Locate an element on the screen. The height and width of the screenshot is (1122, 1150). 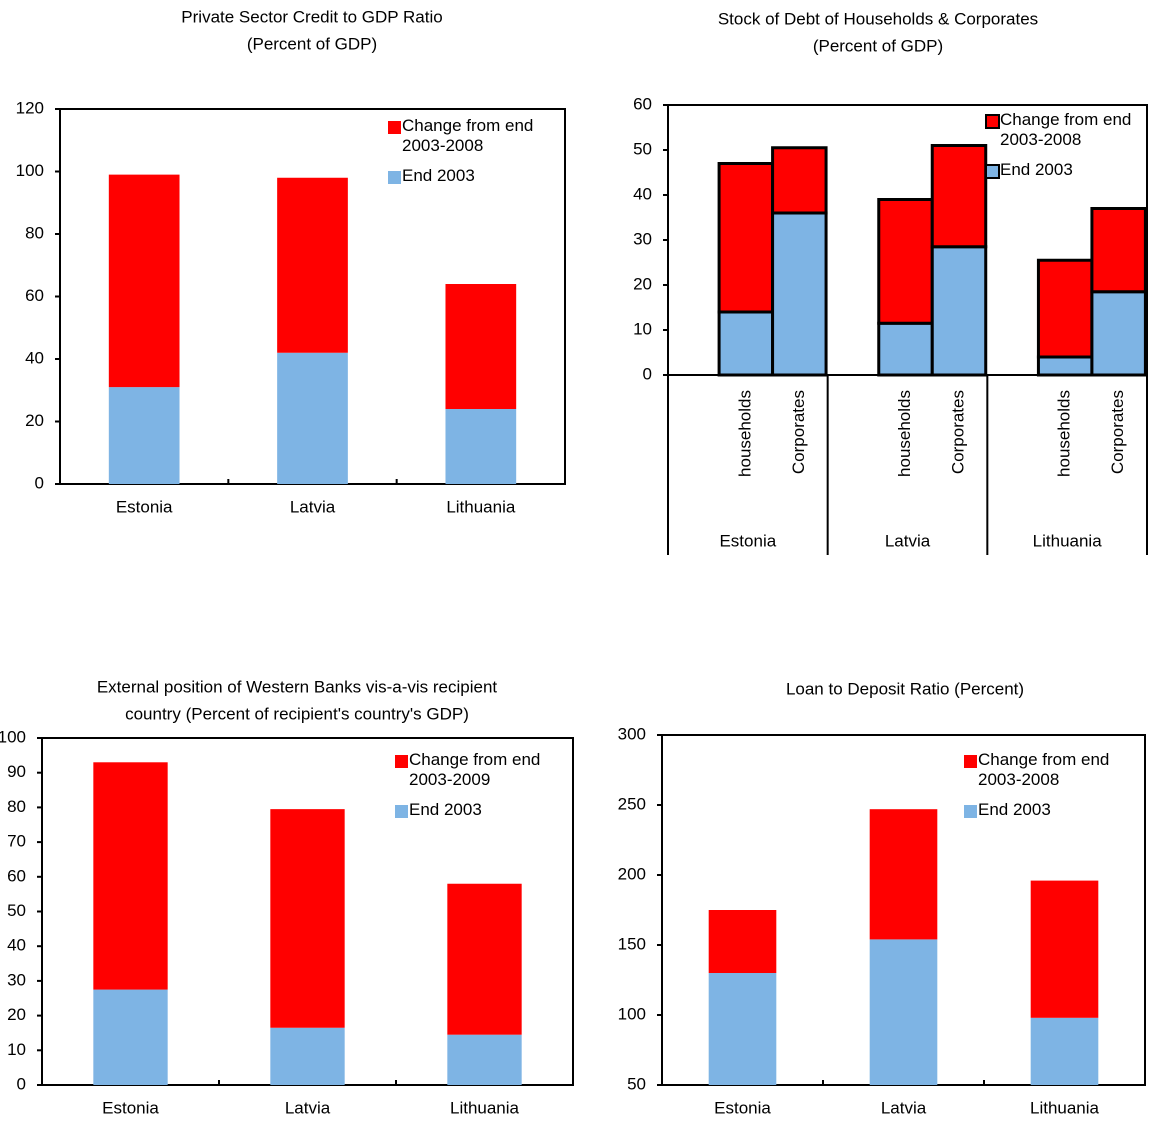
y-tick-label: 70 is located at coordinates (16, 841).